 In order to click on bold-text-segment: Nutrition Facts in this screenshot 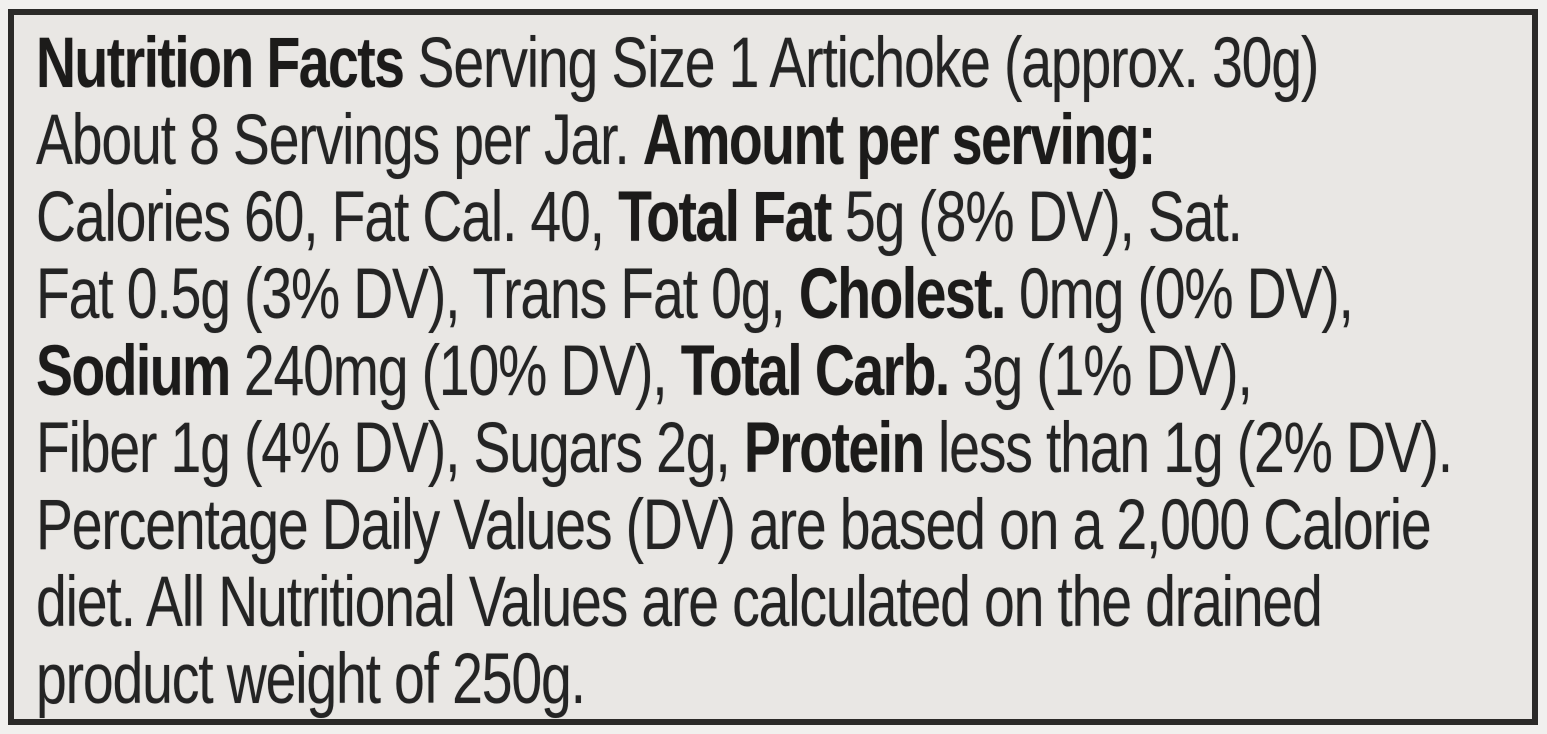, I will do `click(220, 63)`.